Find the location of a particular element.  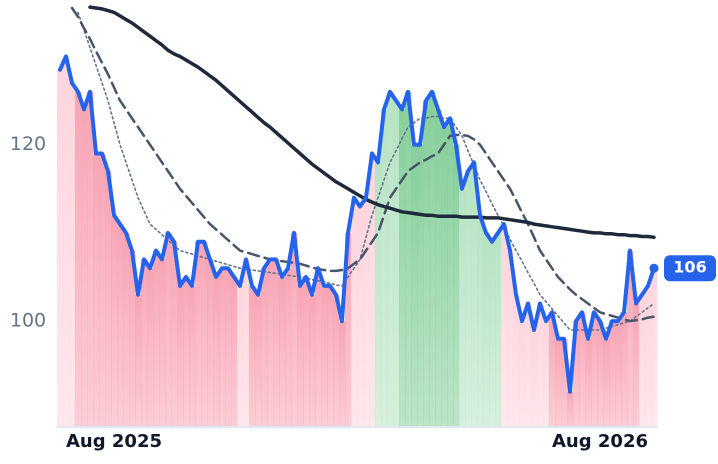

x-tick-label: Aug 2026 is located at coordinates (600, 441).